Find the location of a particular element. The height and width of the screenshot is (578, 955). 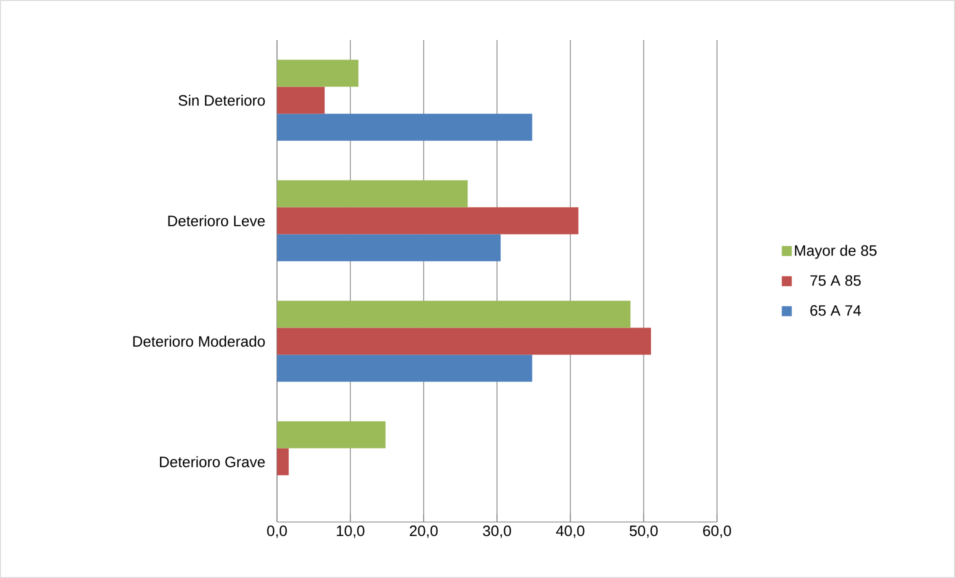

x-tick-label: 60,0 is located at coordinates (717, 532).